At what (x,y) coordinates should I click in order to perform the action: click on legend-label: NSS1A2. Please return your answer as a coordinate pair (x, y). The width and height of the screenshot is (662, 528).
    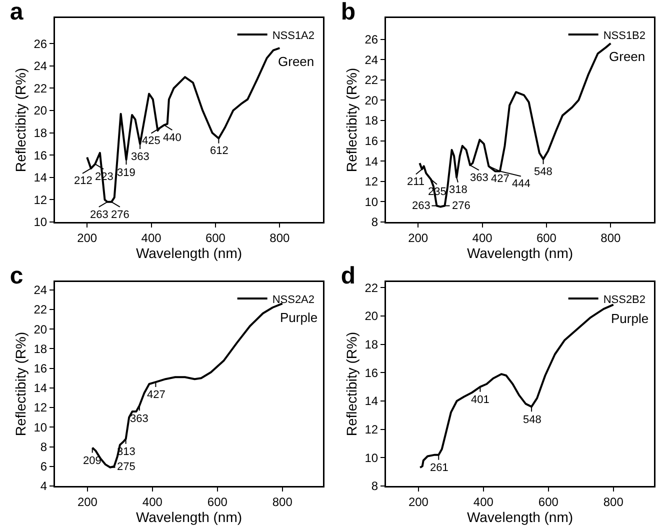
    Looking at the image, I should click on (293, 36).